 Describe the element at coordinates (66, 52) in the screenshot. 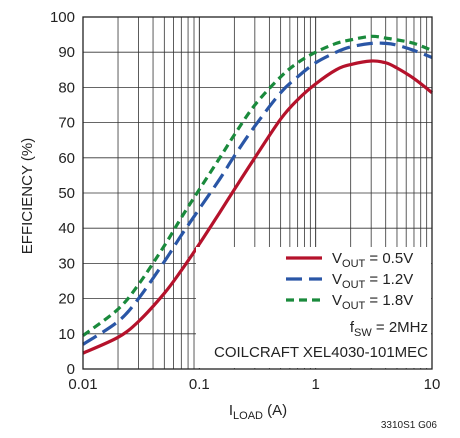

I see `y-tick-label: 90` at that location.